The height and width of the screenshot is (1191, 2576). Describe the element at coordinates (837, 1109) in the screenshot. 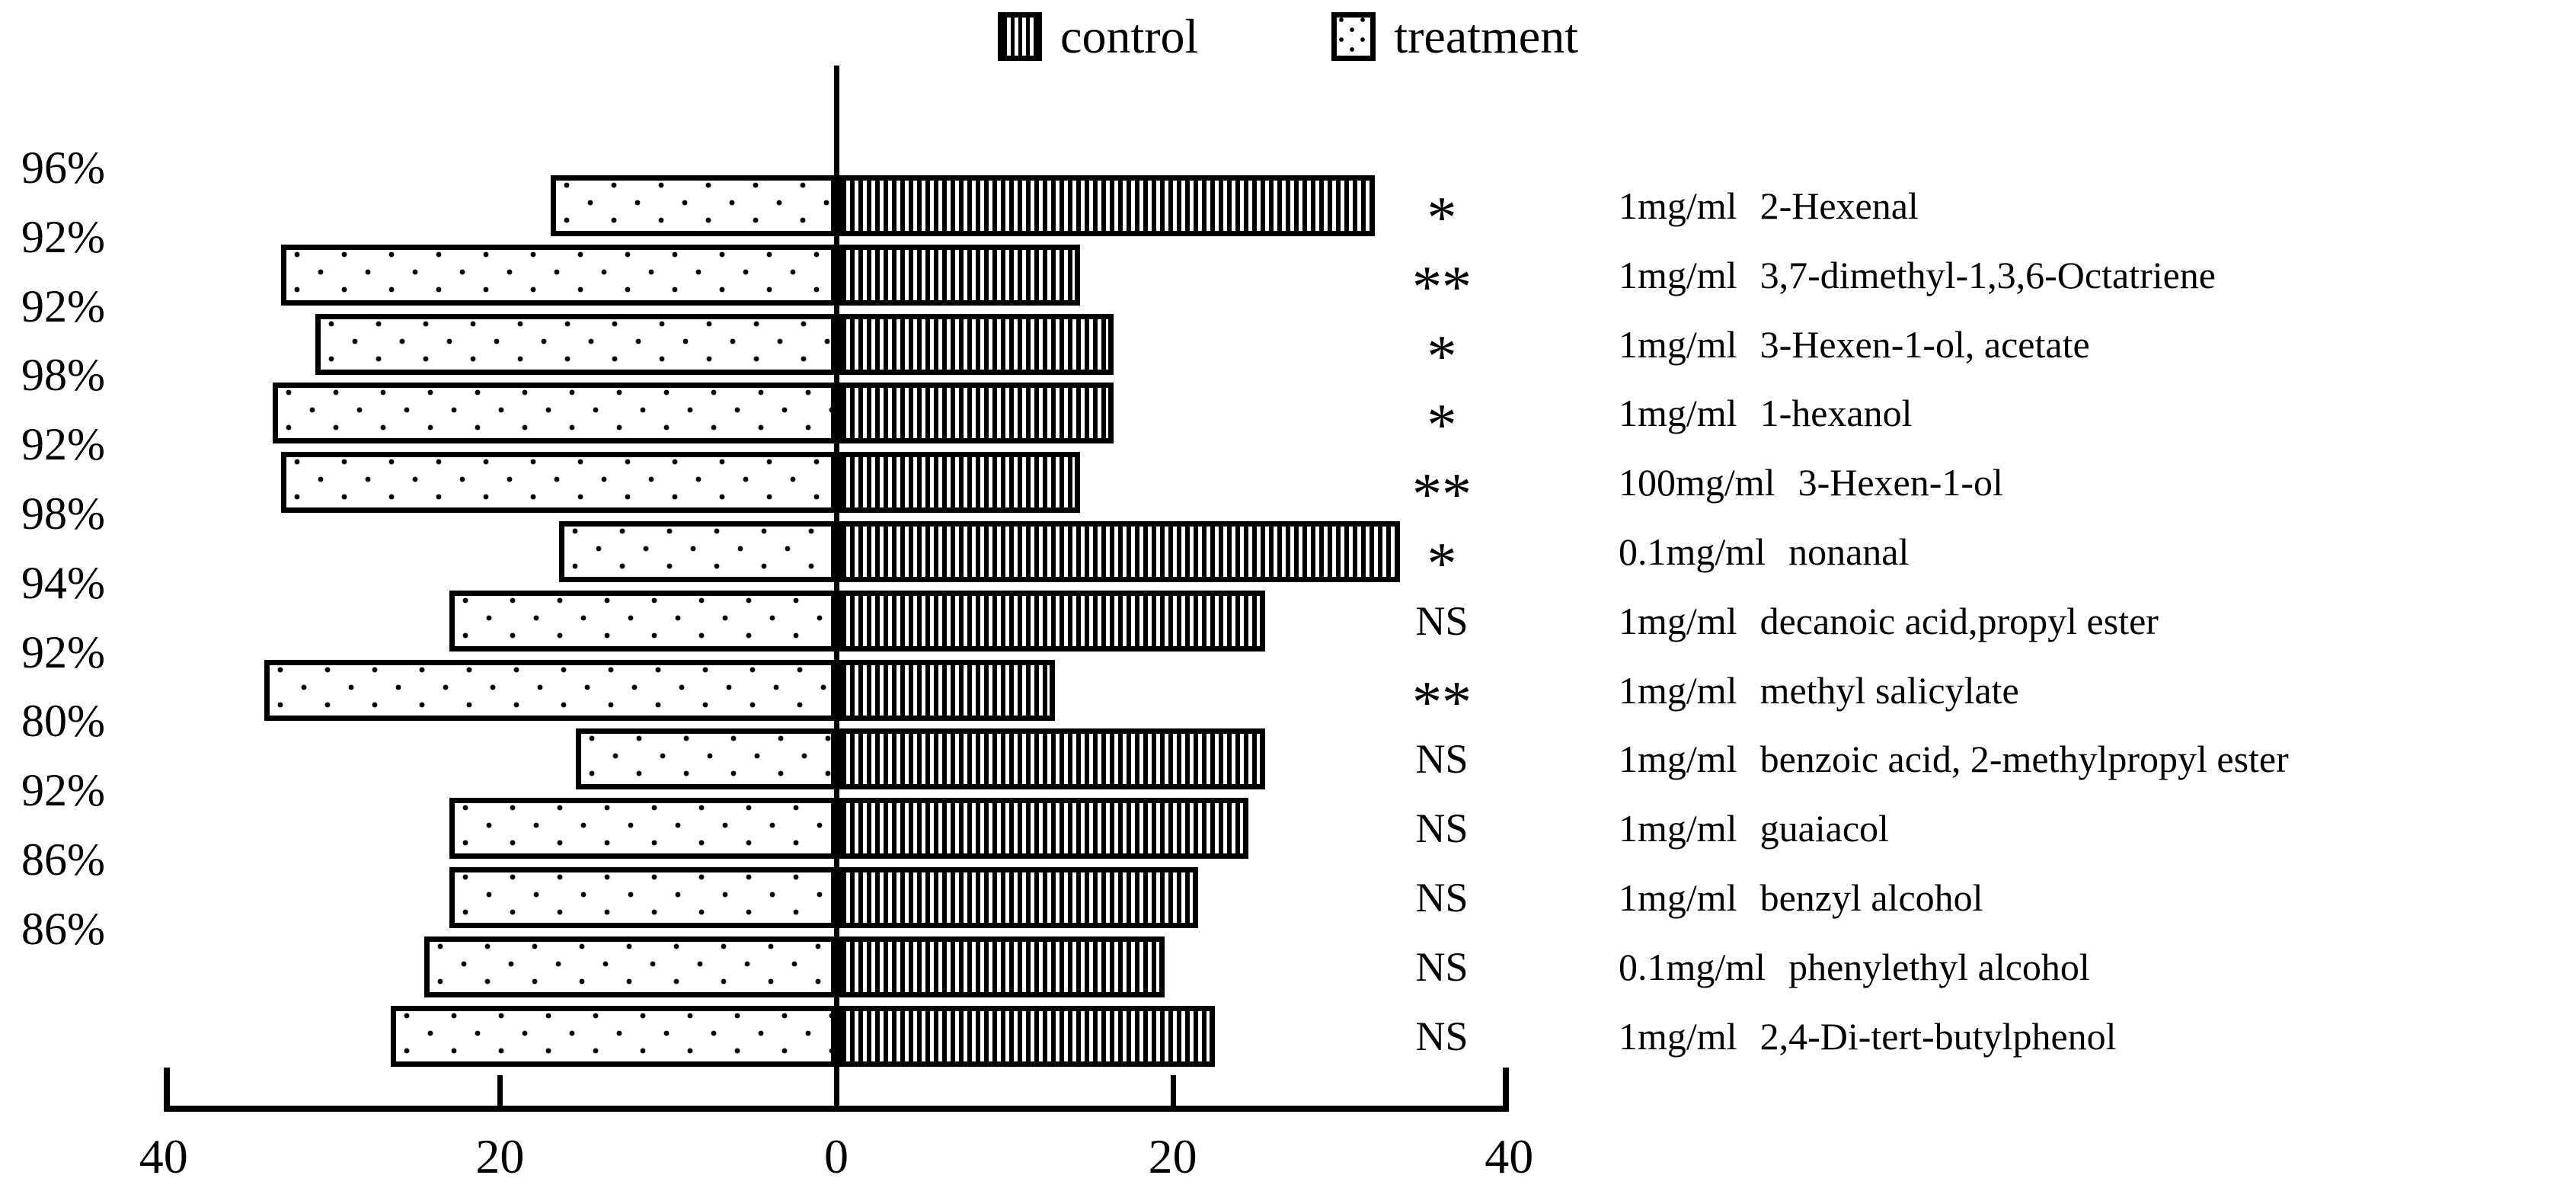

I see `x-axis-line` at that location.